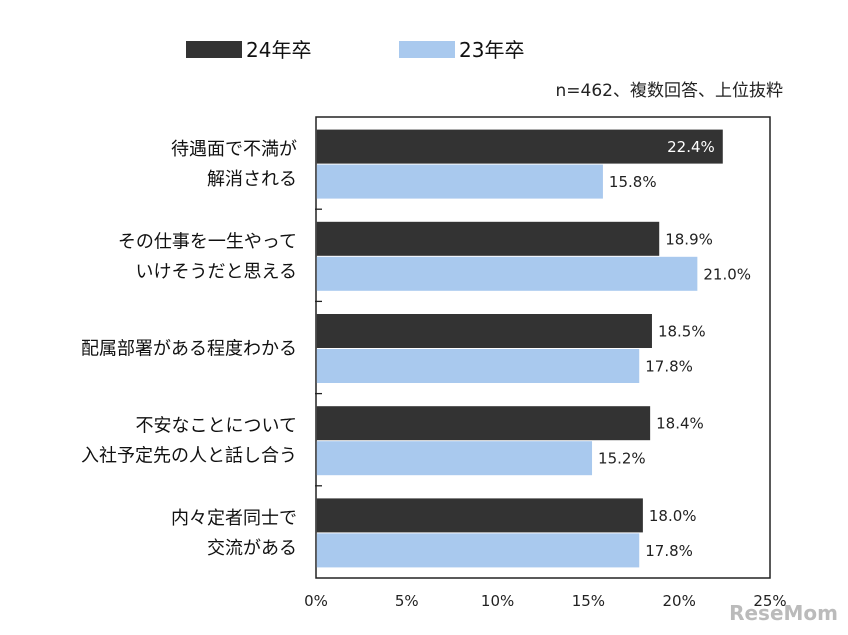 The height and width of the screenshot is (635, 848). What do you see at coordinates (622, 459) in the screenshot?
I see `data-label-2-4: 15.2%` at bounding box center [622, 459].